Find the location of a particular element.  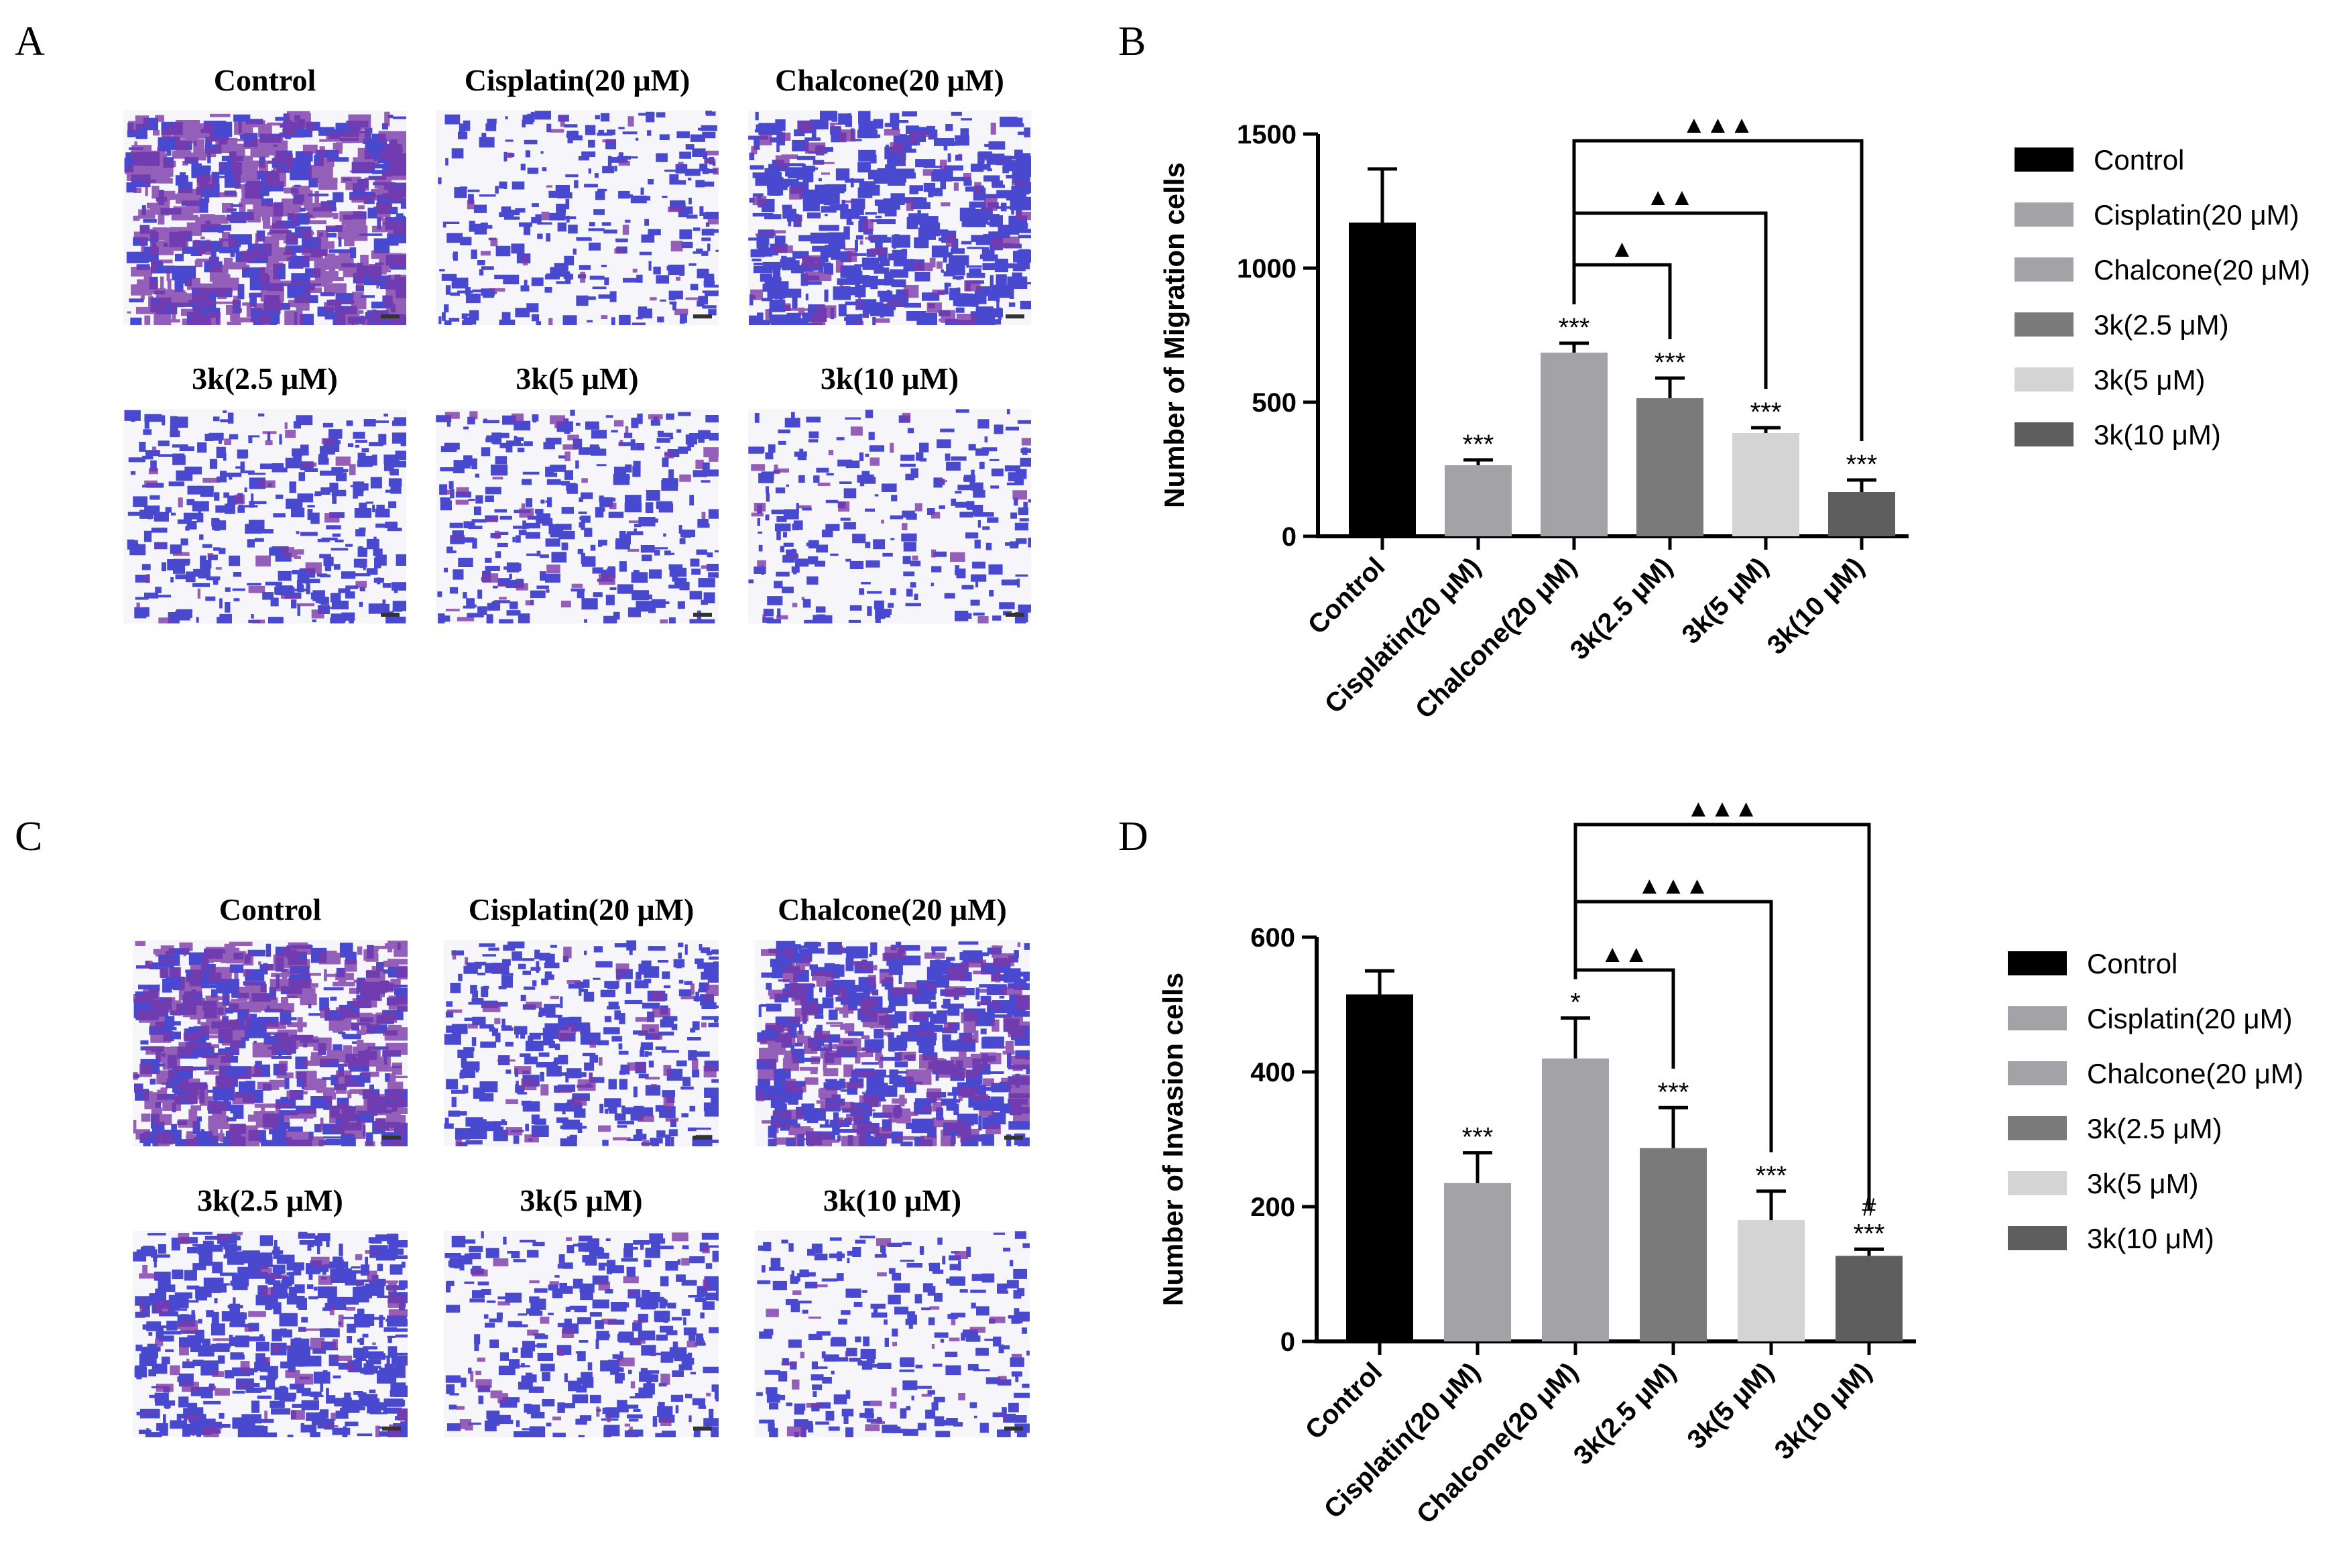

x-tick-label: Control is located at coordinates (1344, 1401).